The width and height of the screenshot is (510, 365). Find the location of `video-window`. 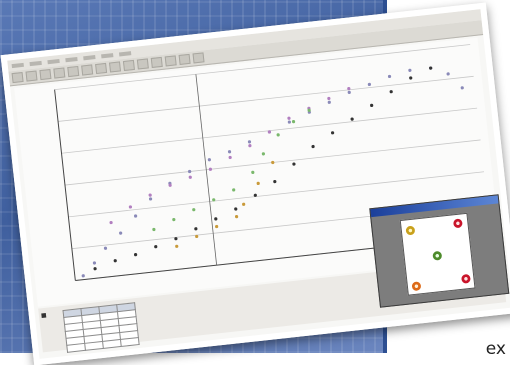

video-window is located at coordinates (439, 251).